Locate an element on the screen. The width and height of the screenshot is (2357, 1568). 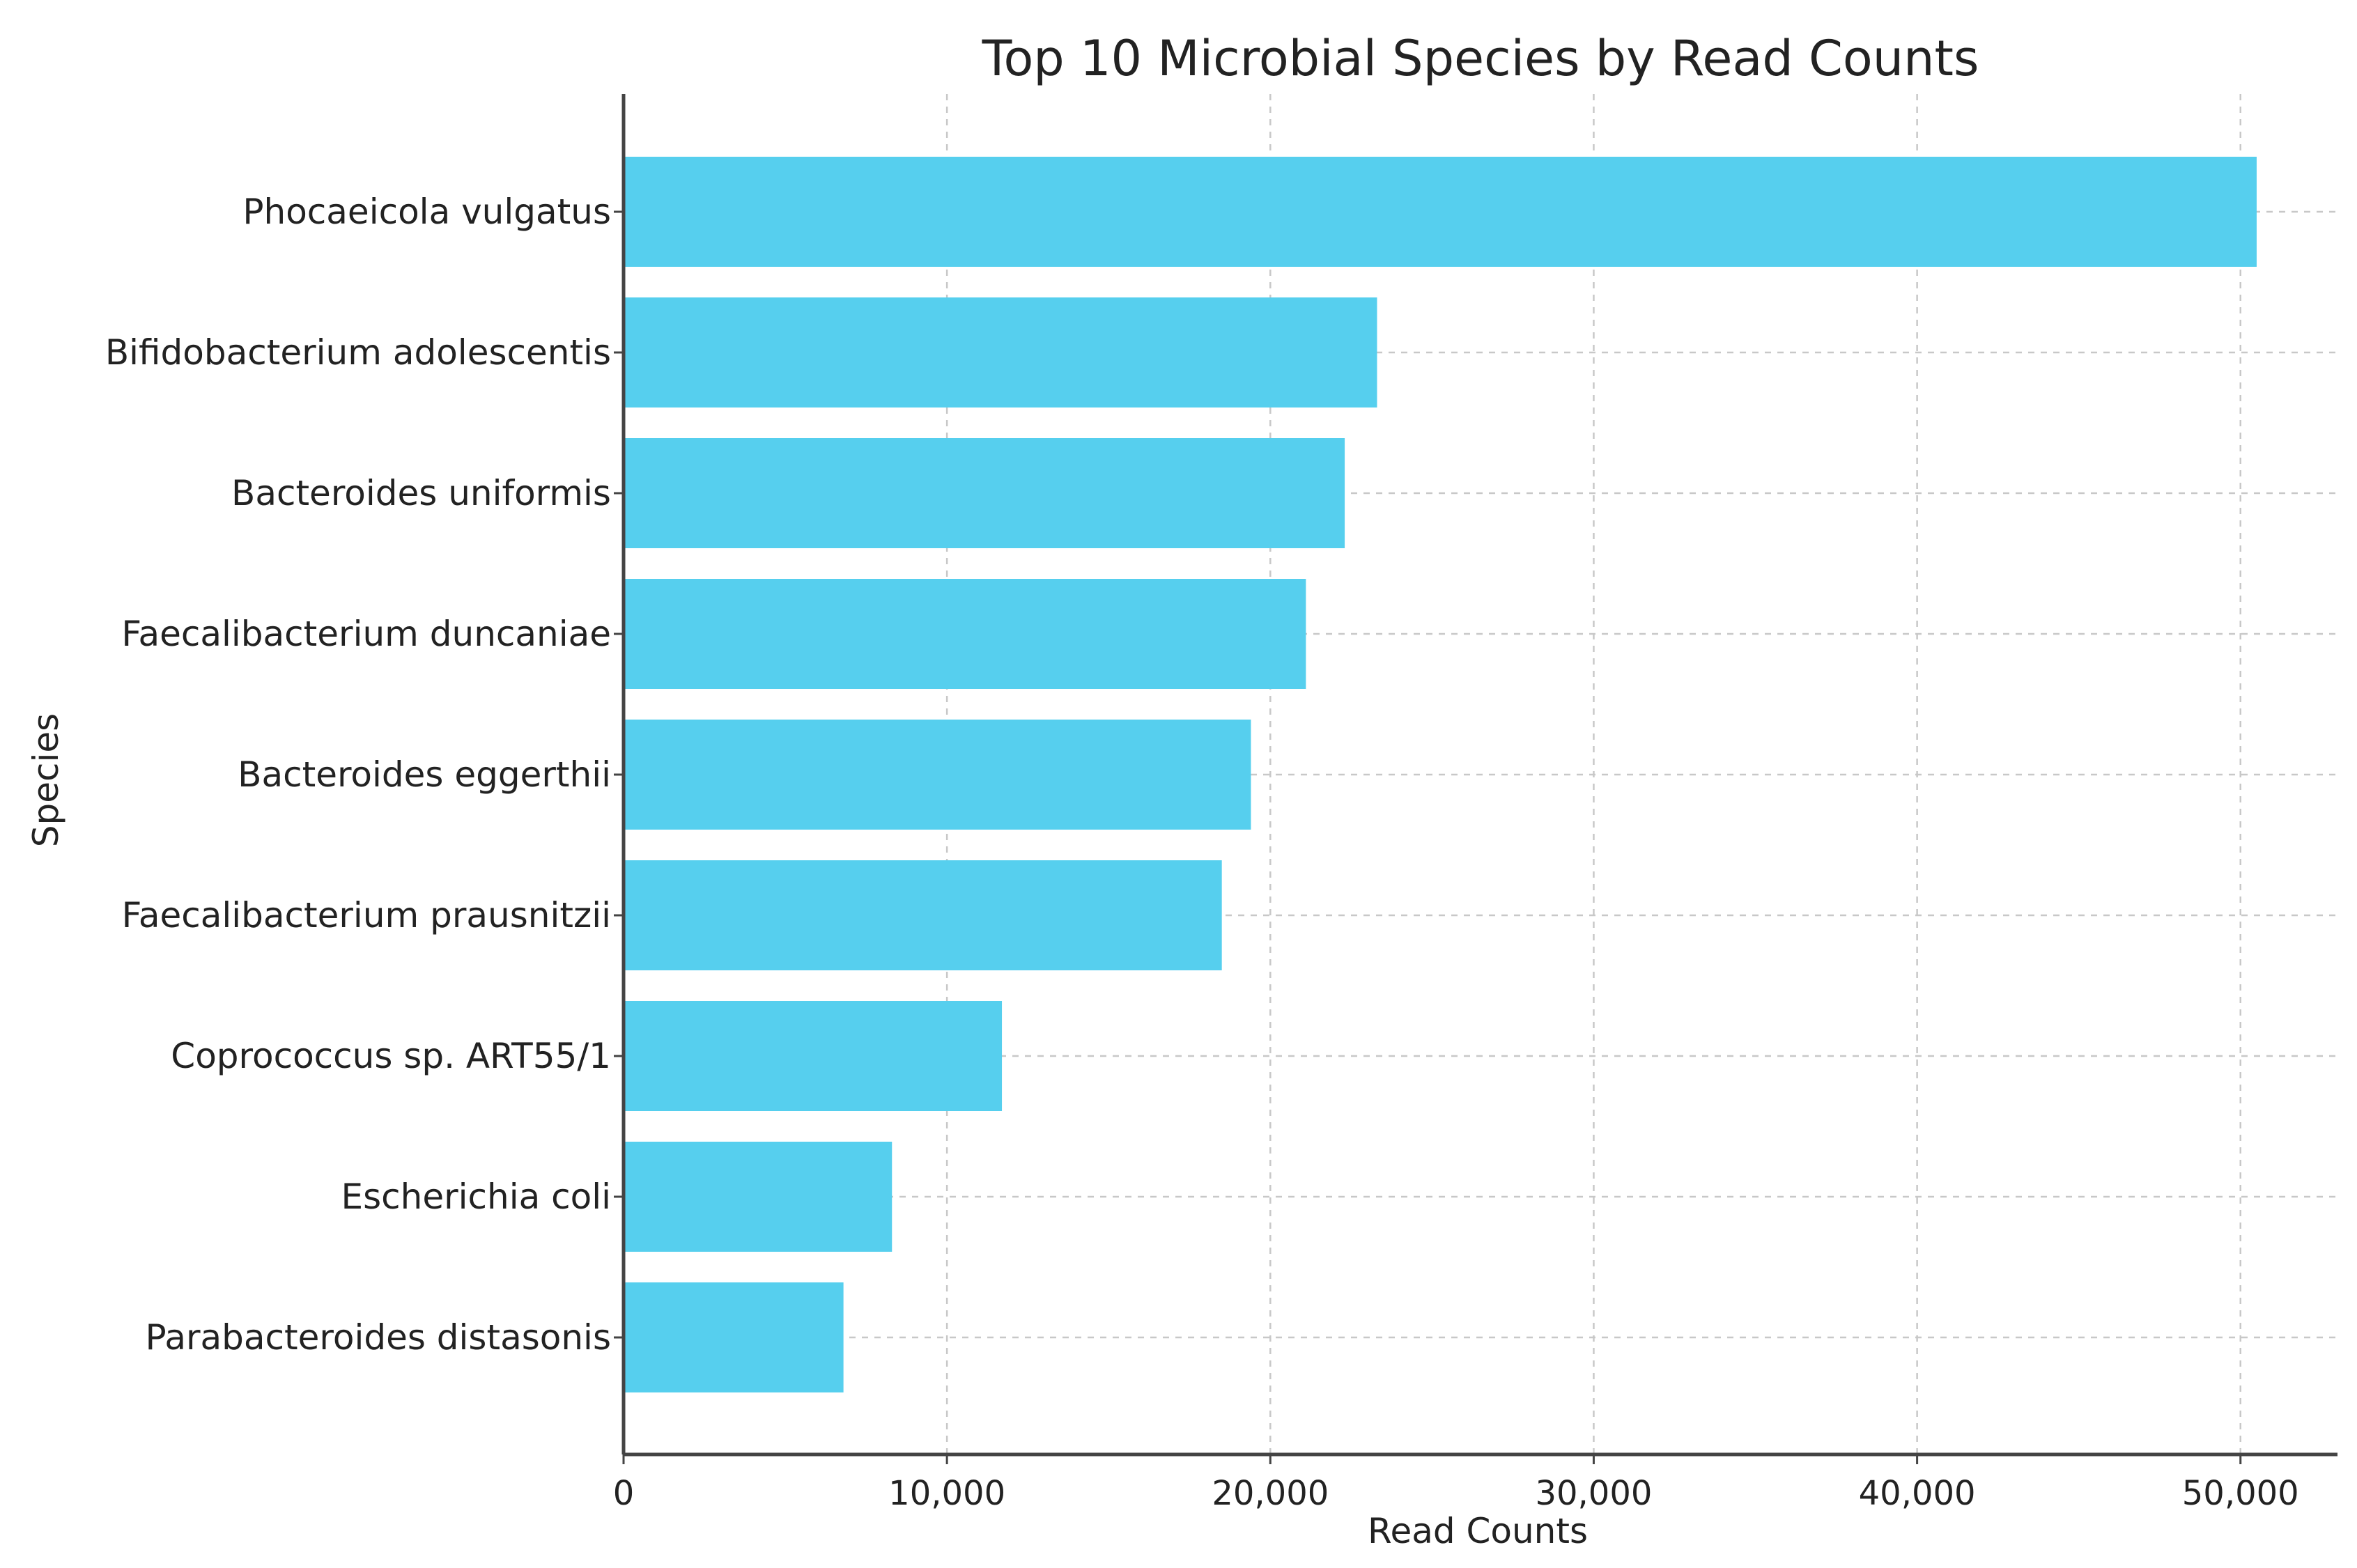
chart-title: Top 10 Microbial Species by Read Counts is located at coordinates (1480, 58).